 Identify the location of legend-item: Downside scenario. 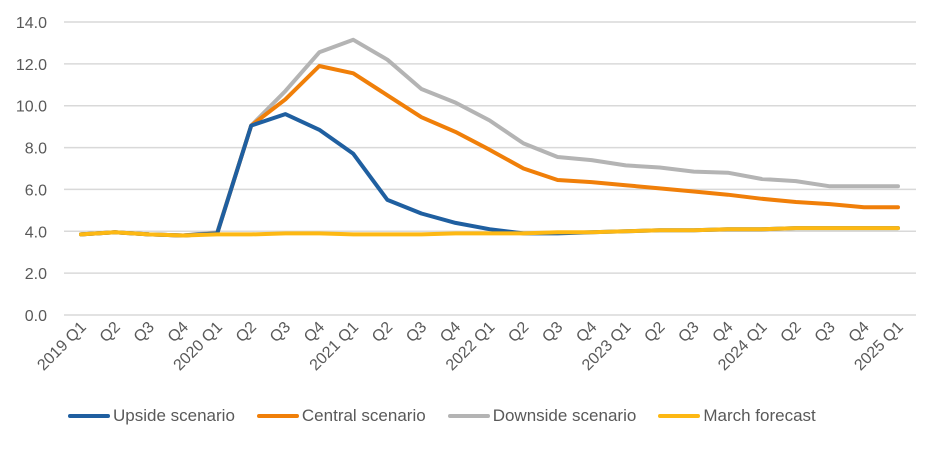
(542, 416).